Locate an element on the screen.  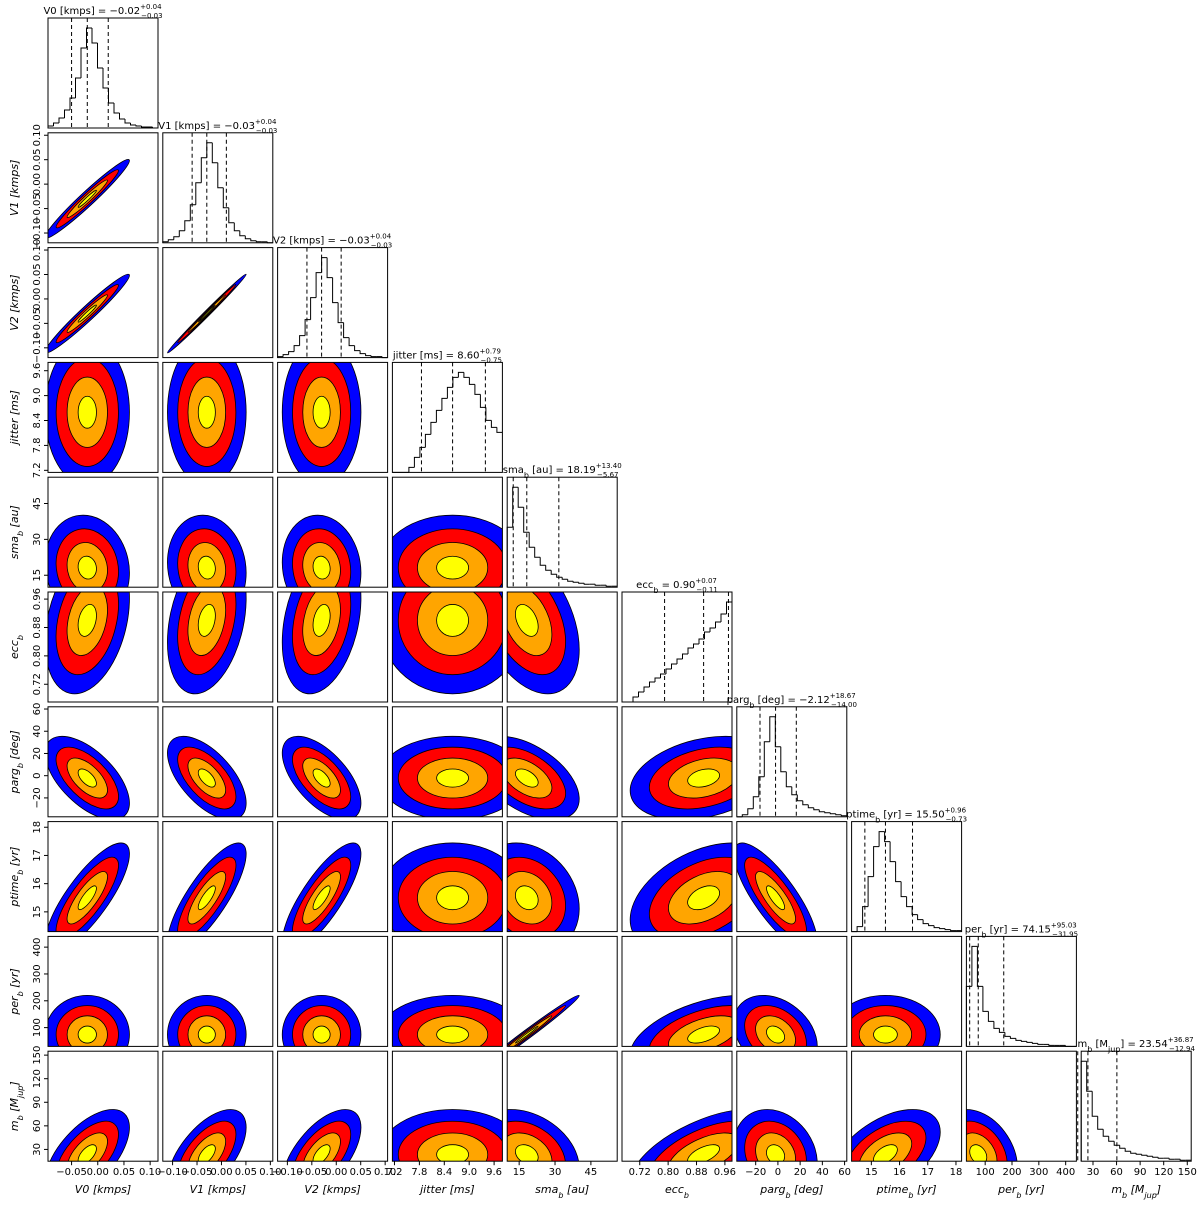
y-tick-label: −0.10 is located at coordinates (37, 347).